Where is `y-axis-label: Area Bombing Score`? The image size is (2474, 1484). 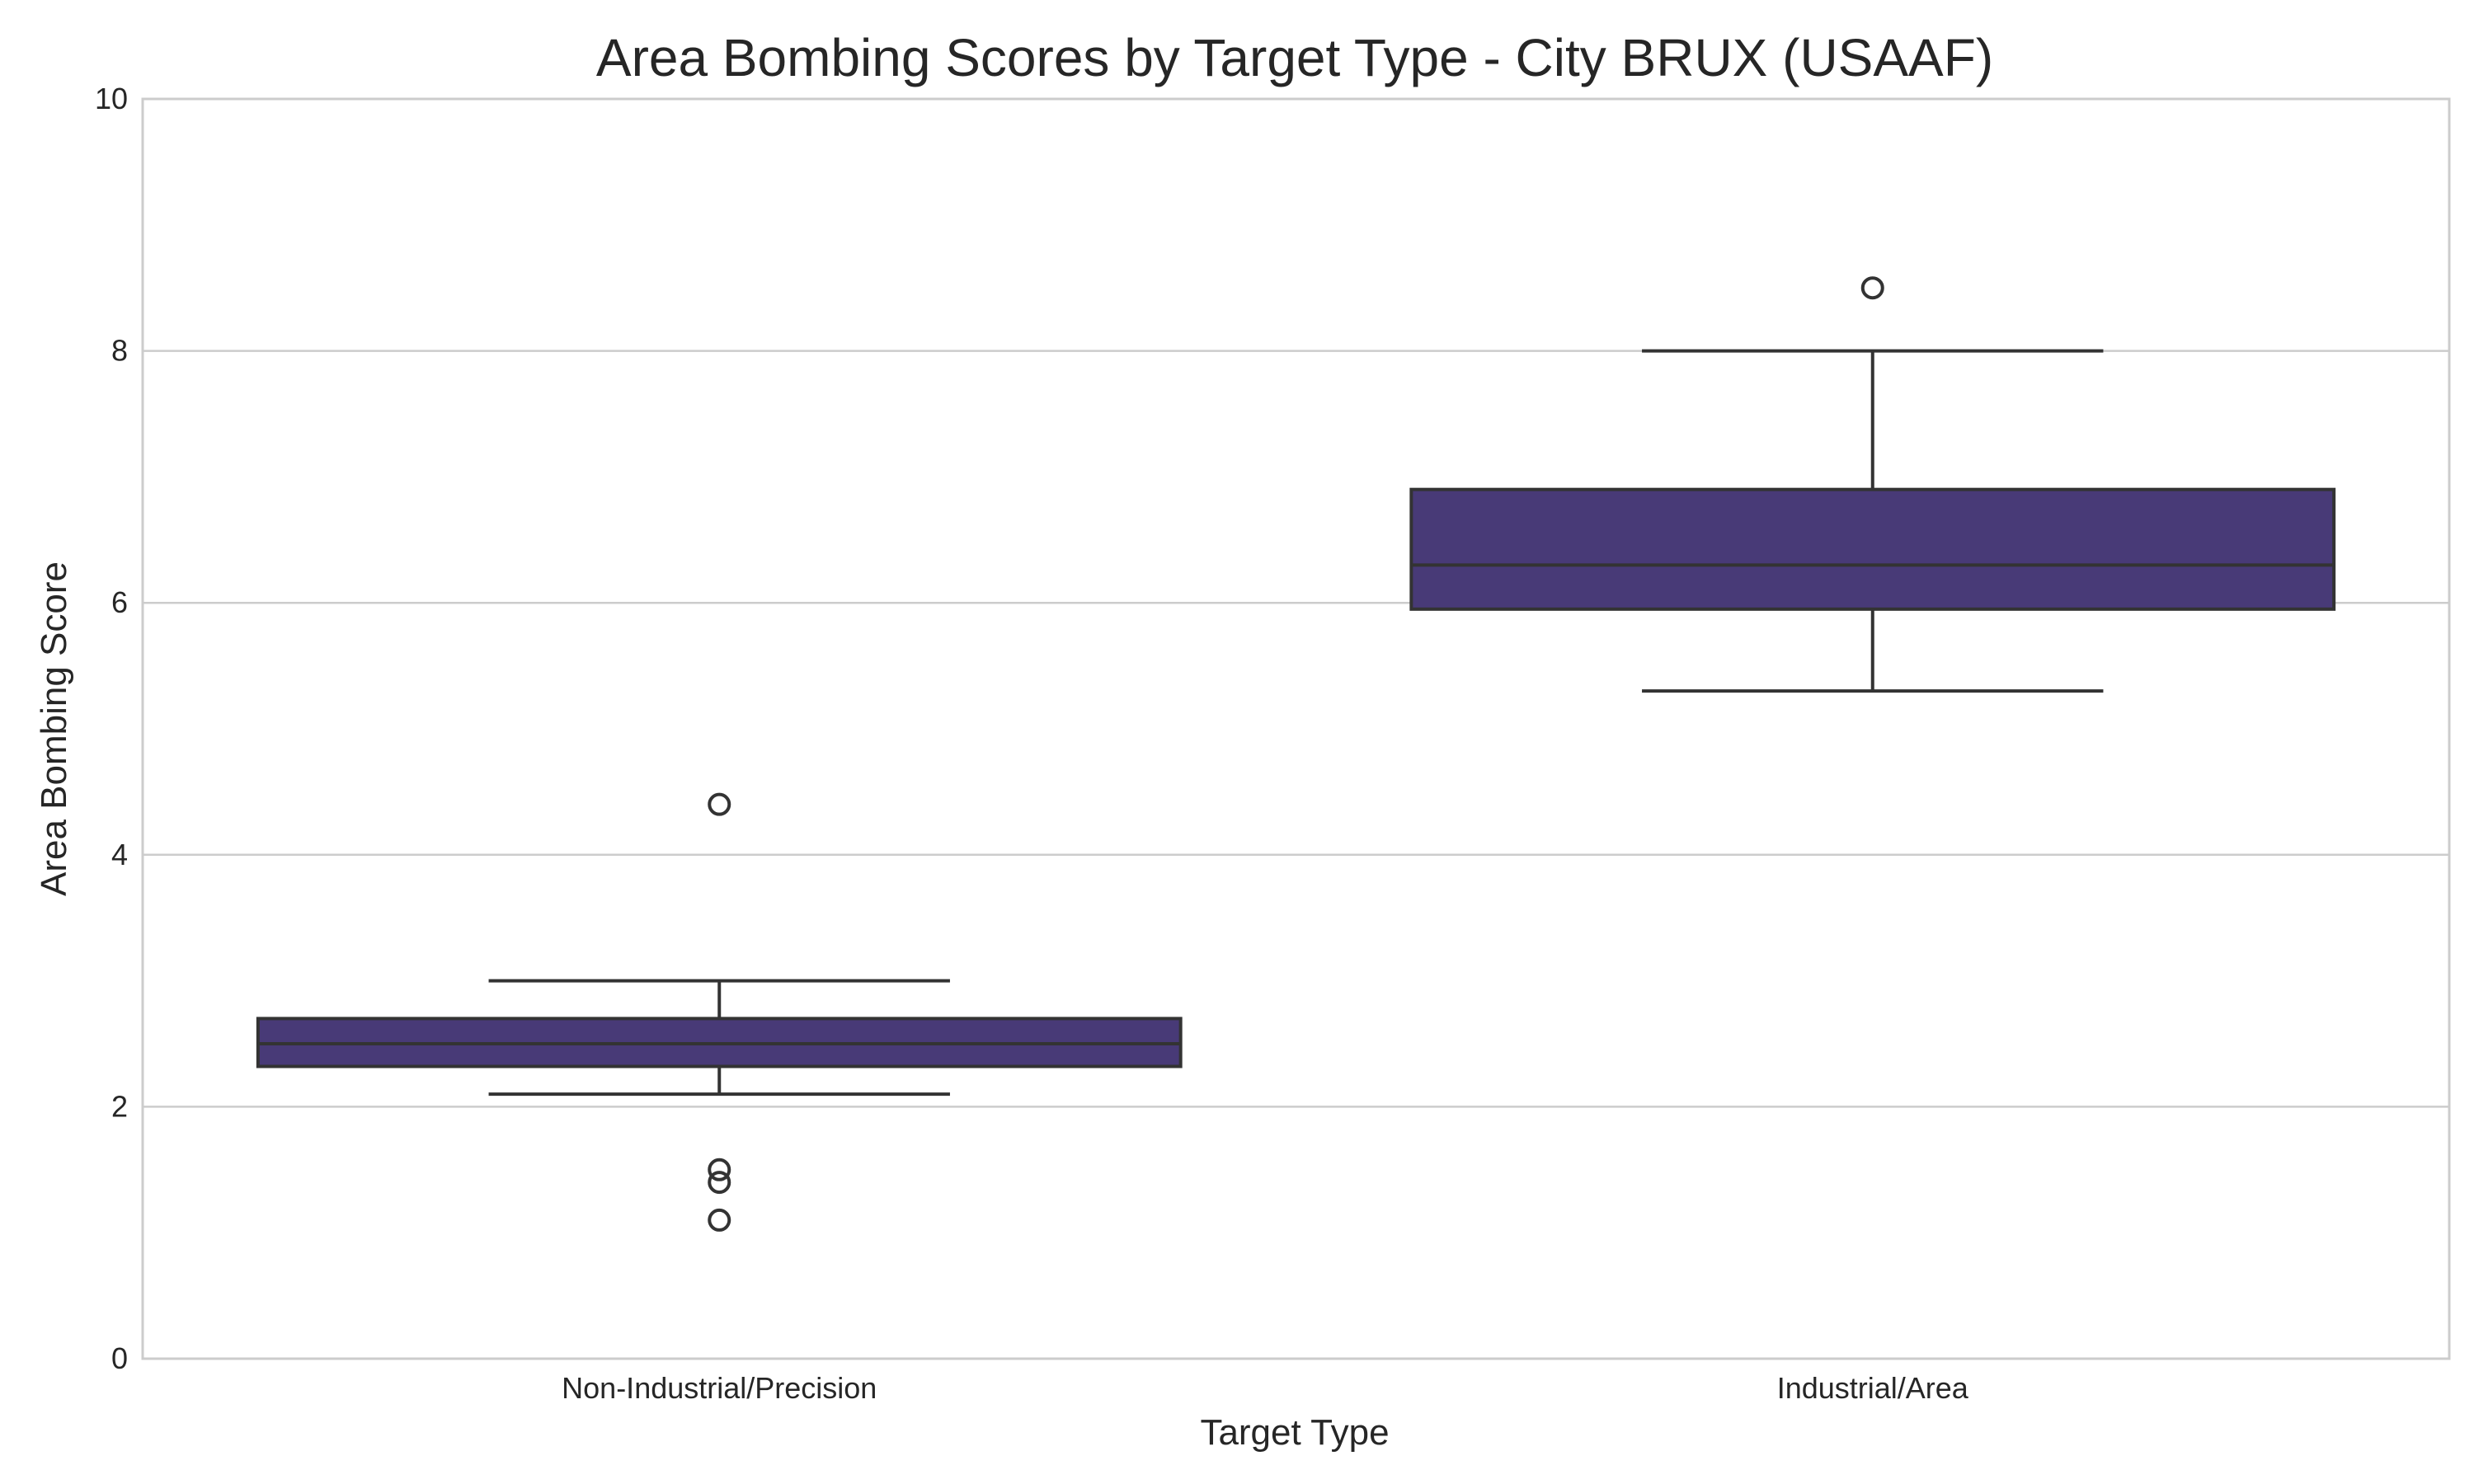 y-axis-label: Area Bombing Score is located at coordinates (54, 728).